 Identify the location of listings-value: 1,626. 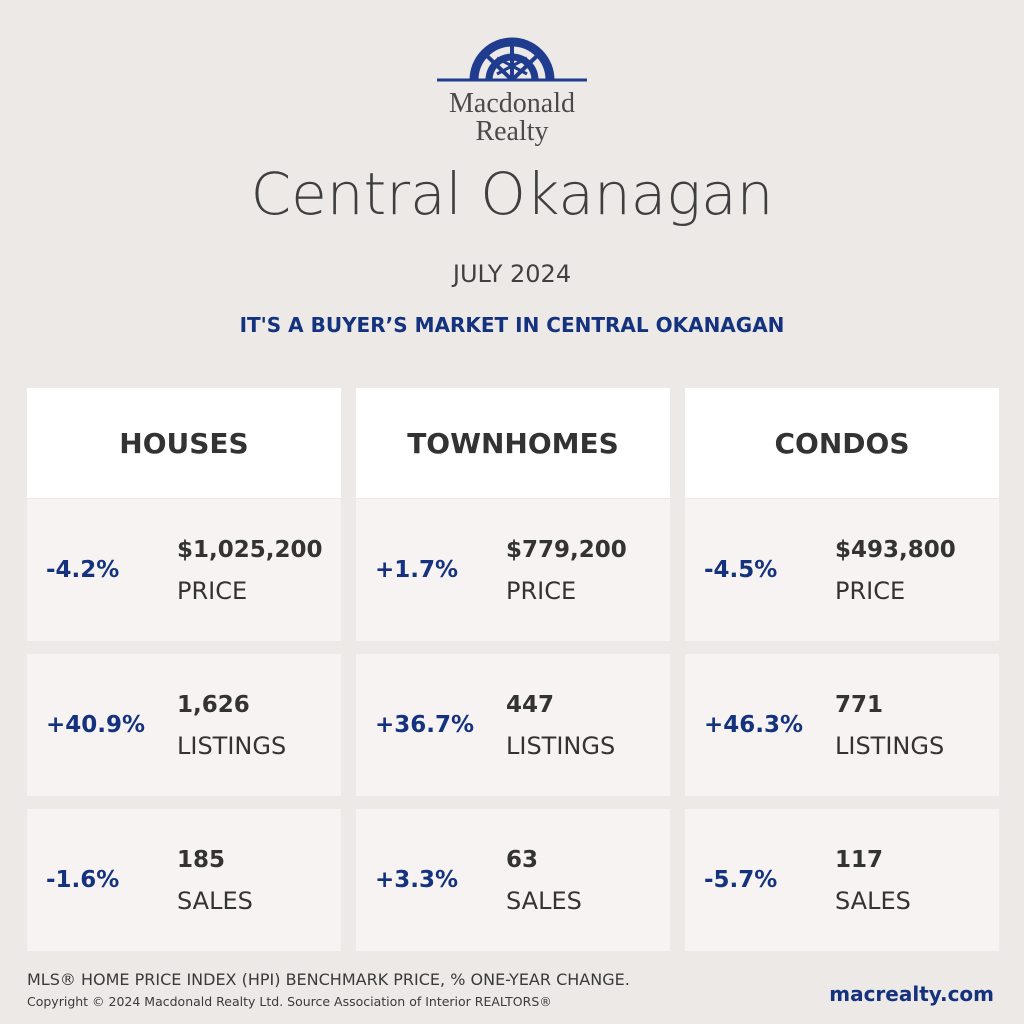
(213, 705).